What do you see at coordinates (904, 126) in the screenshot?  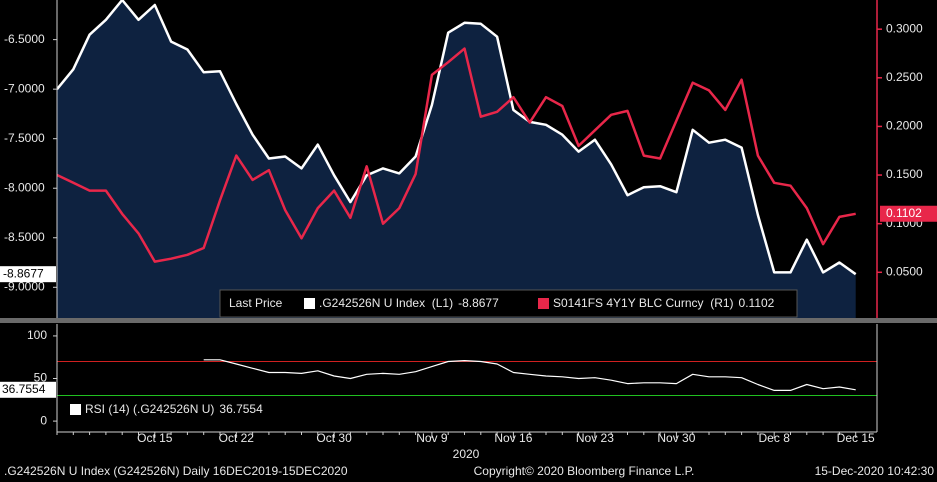 I see `y2-tick-label: 0.2000` at bounding box center [904, 126].